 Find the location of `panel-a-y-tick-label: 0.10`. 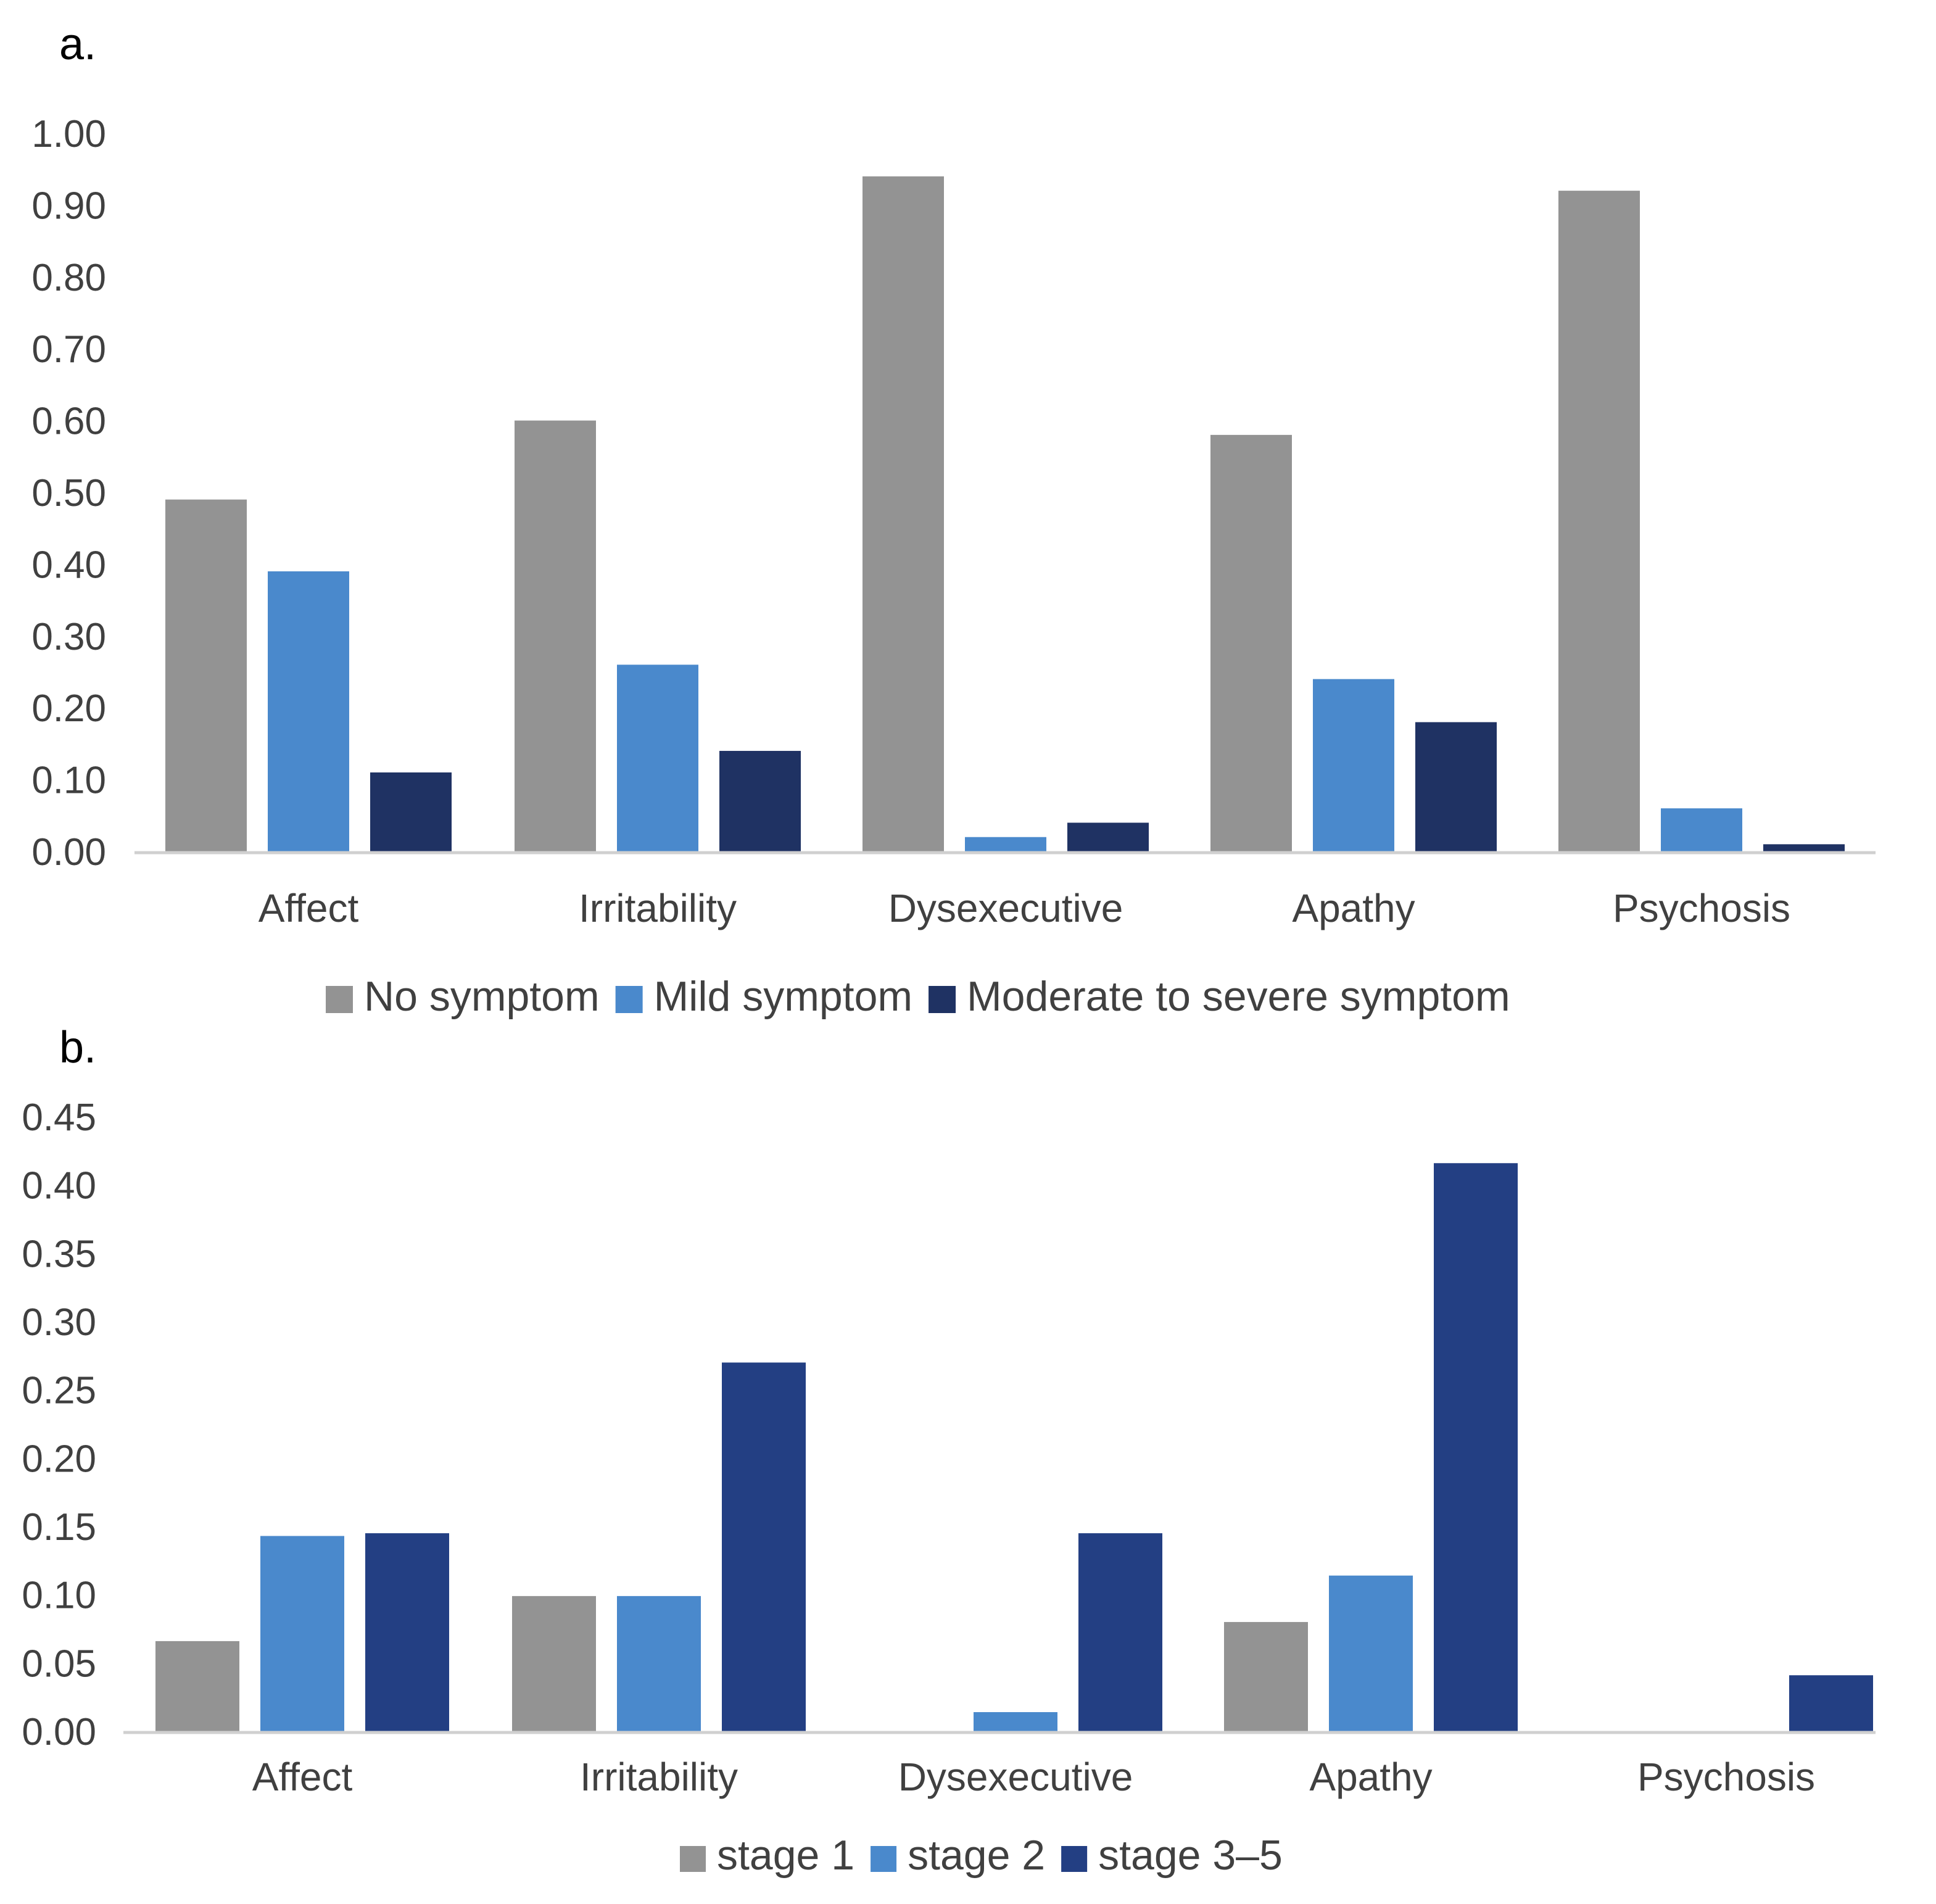

panel-a-y-tick-label: 0.10 is located at coordinates (68, 781).